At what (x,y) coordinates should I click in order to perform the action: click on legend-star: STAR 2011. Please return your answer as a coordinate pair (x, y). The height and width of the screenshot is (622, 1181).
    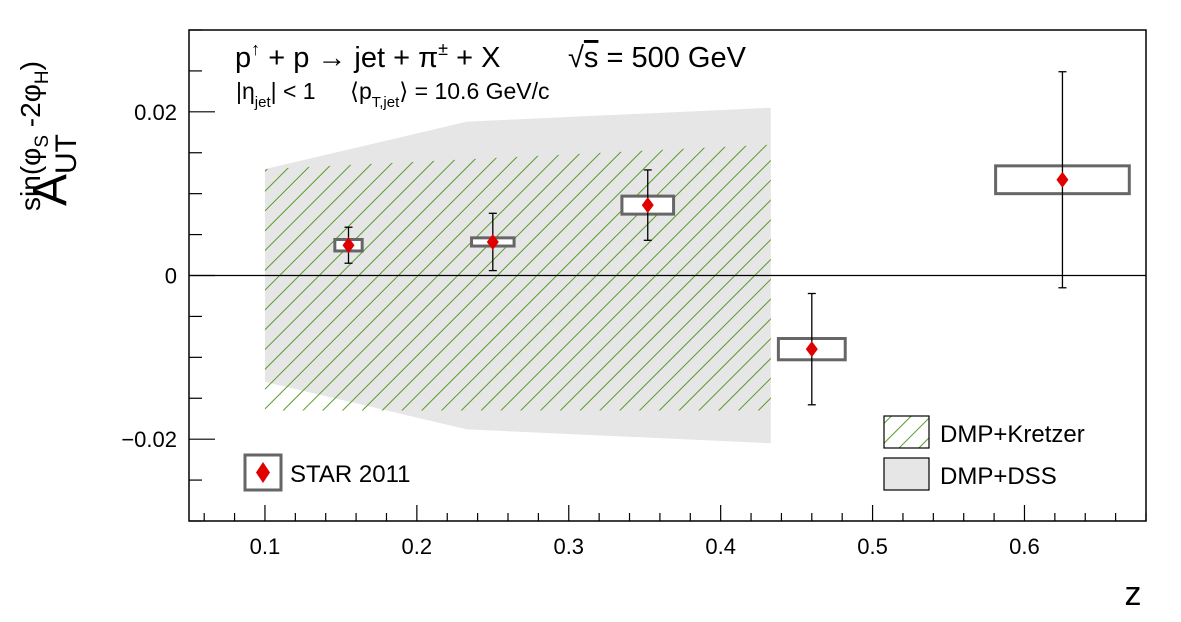
    Looking at the image, I should click on (327, 472).